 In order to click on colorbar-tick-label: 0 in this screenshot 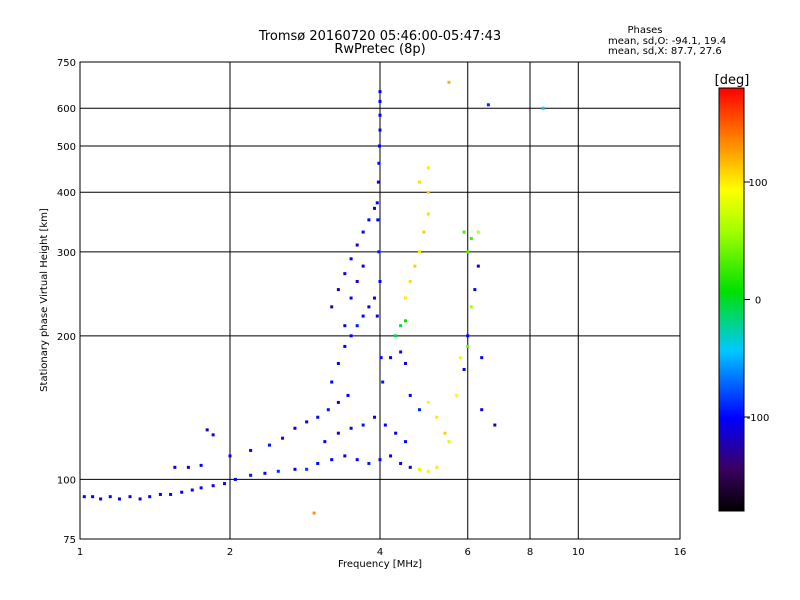, I will do `click(758, 301)`.